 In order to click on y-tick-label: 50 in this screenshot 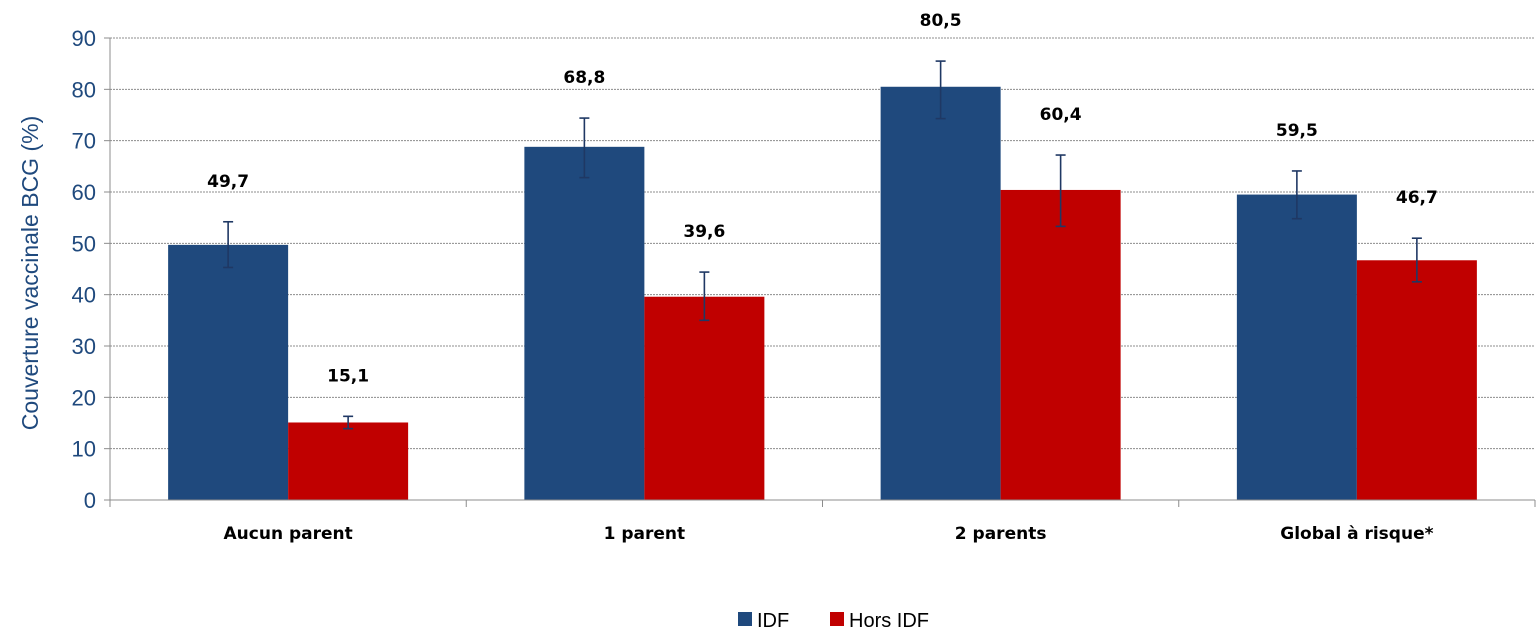, I will do `click(84, 243)`.